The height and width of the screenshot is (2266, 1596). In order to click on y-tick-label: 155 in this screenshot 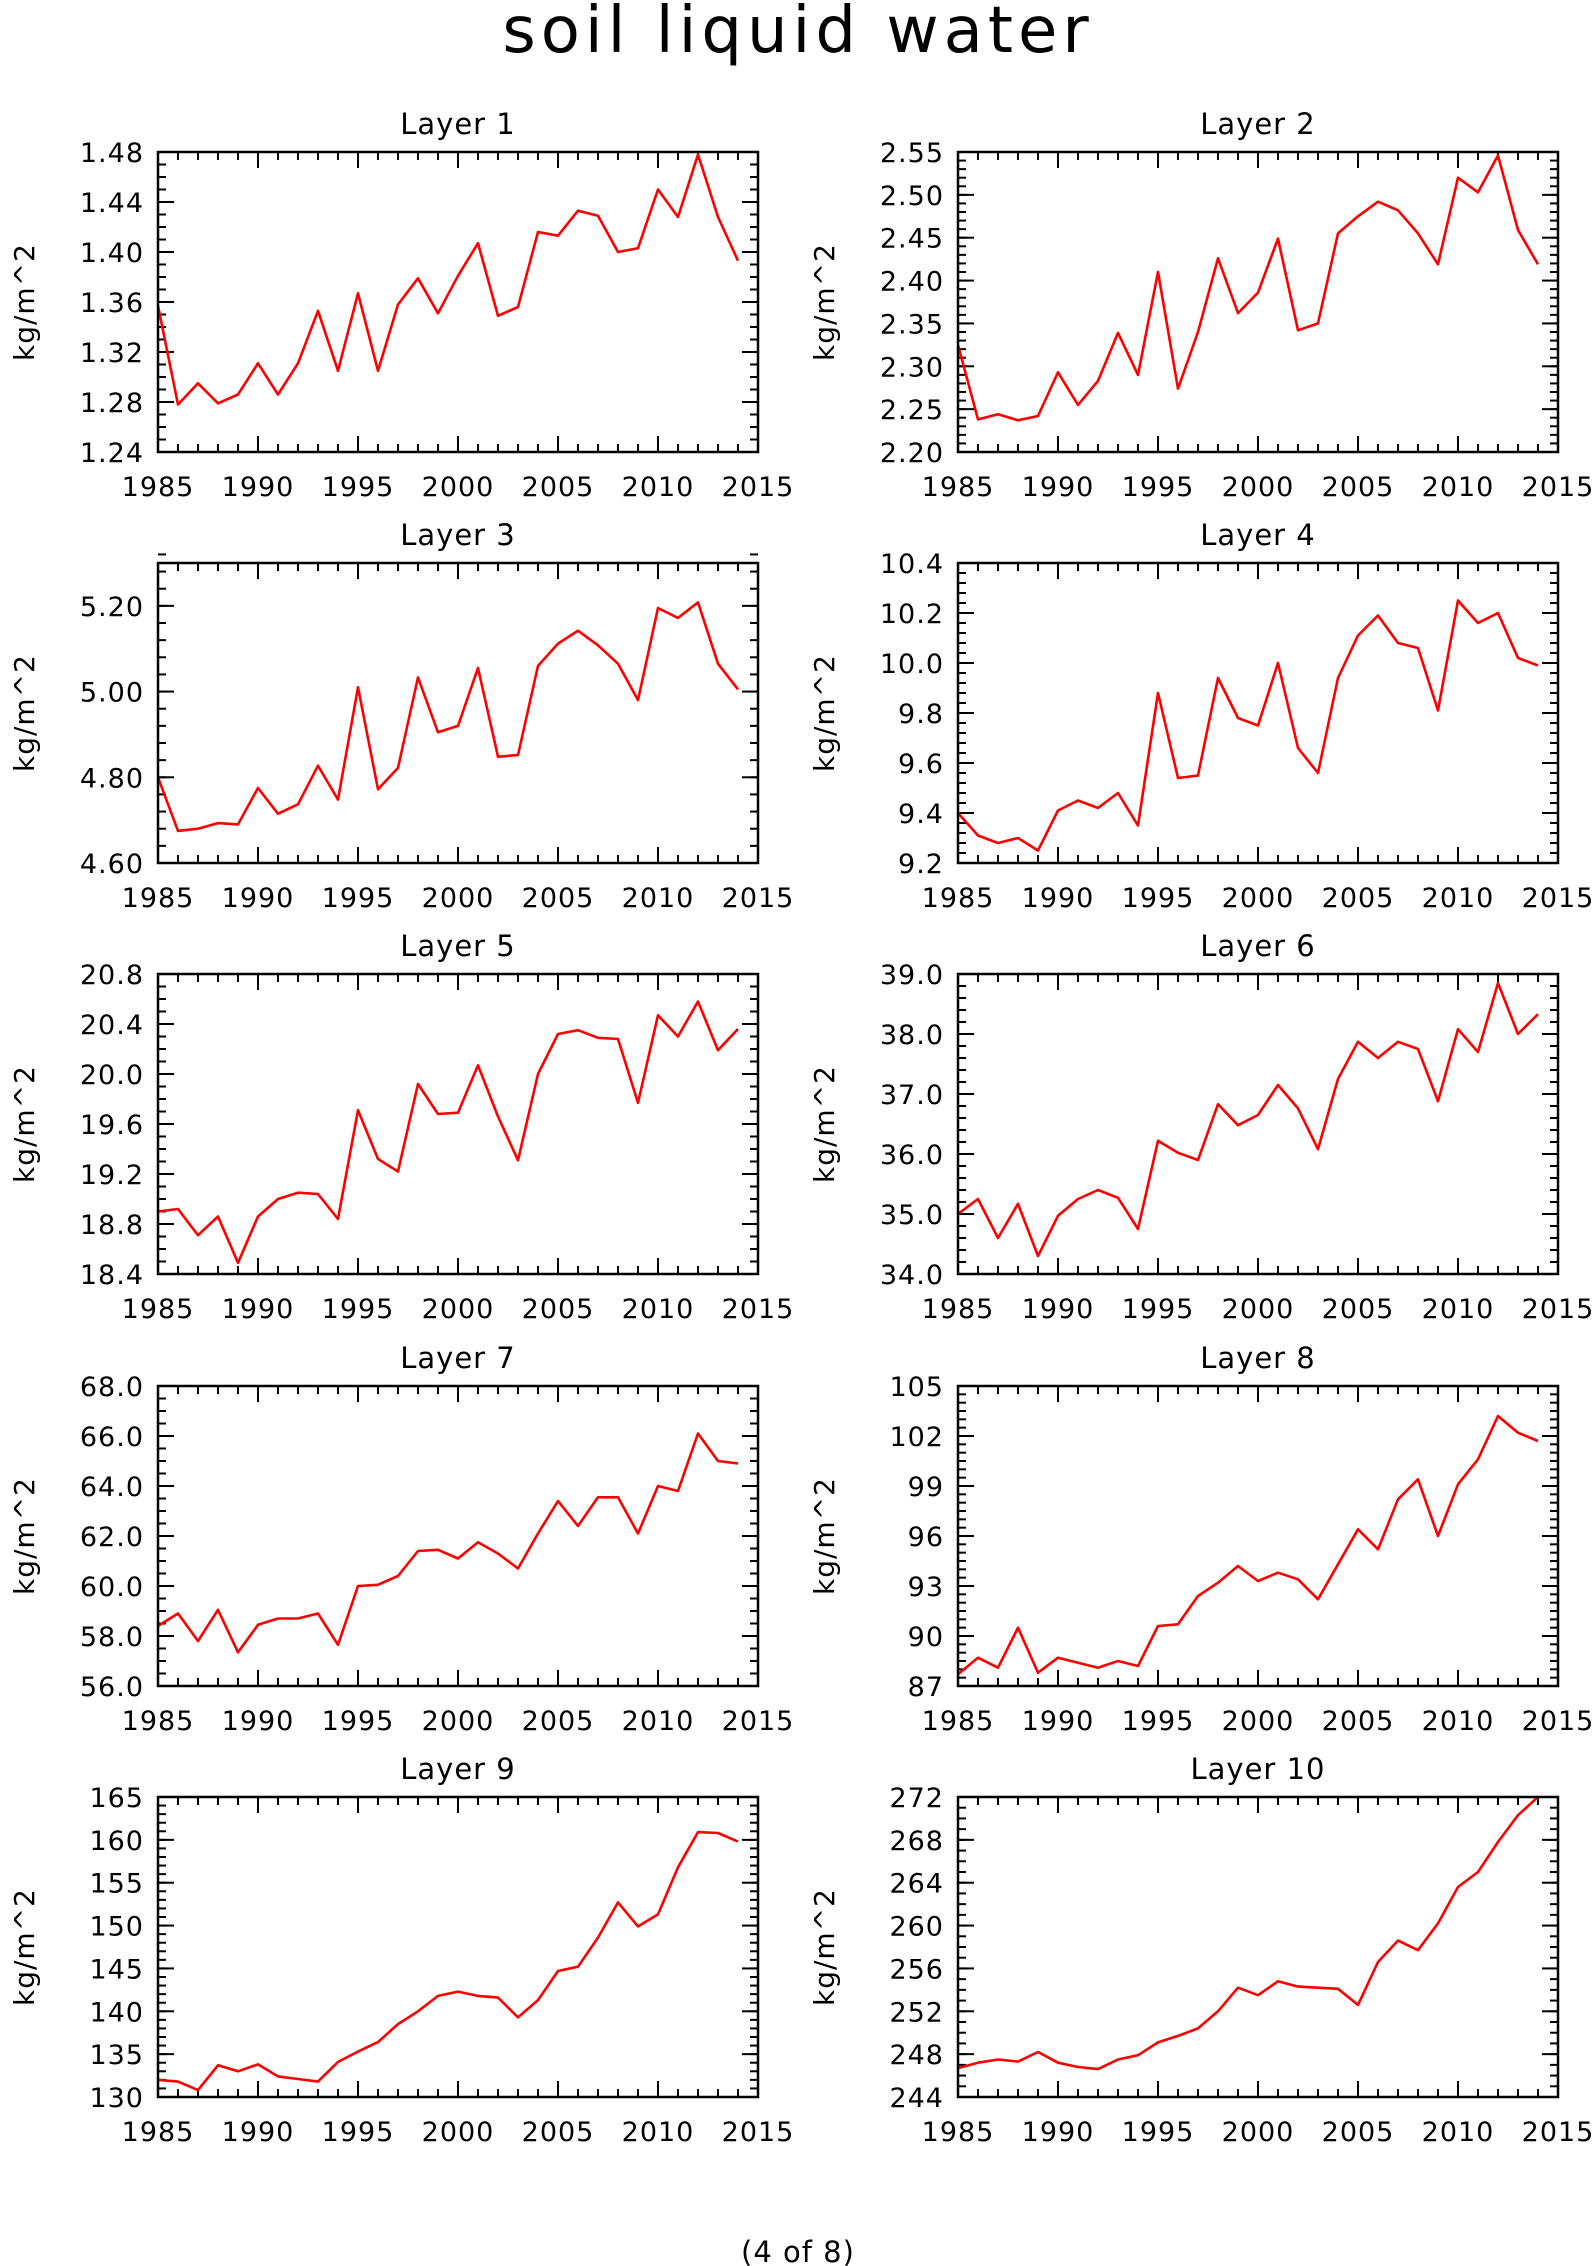, I will do `click(116, 1884)`.